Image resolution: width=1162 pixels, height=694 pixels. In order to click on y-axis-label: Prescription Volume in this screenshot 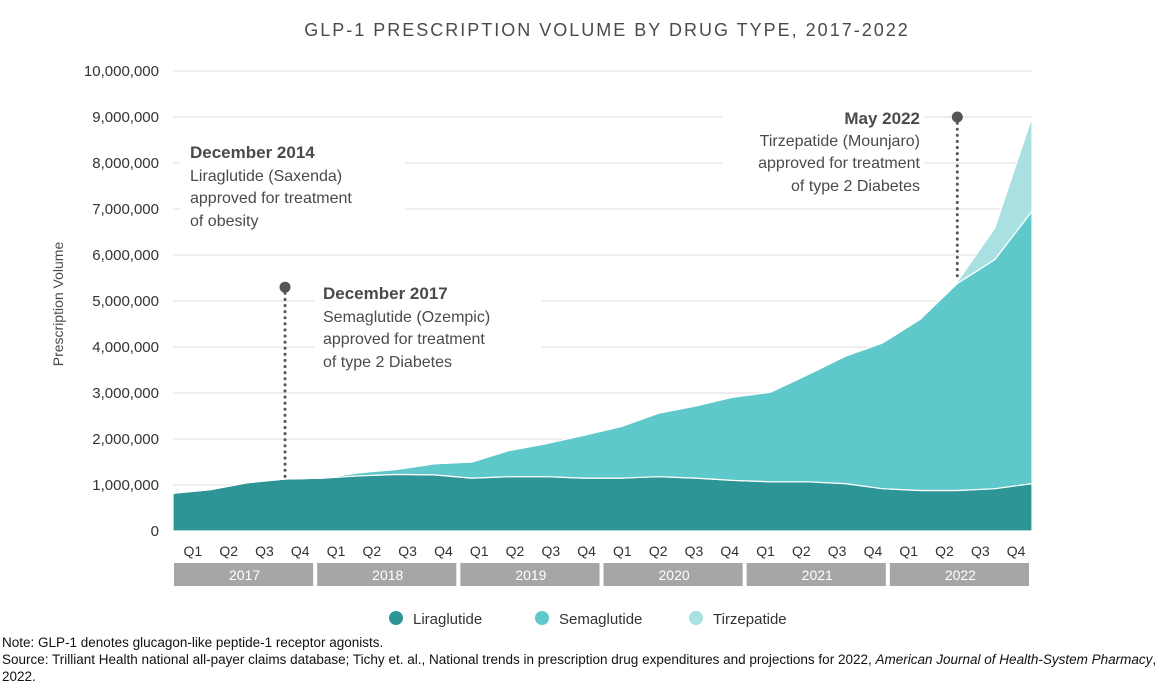, I will do `click(58, 304)`.